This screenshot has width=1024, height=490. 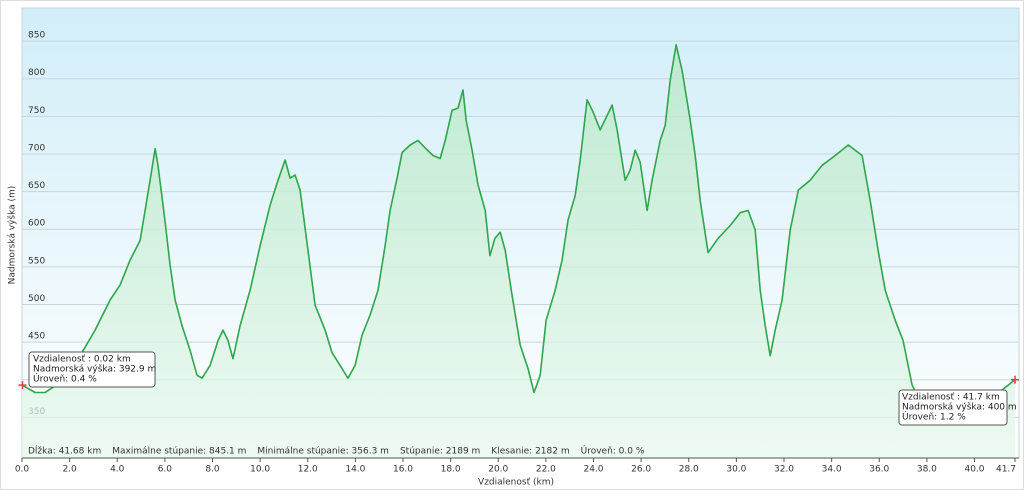 I want to click on y-axis-label: Nadmorská výška (m), so click(x=12, y=235).